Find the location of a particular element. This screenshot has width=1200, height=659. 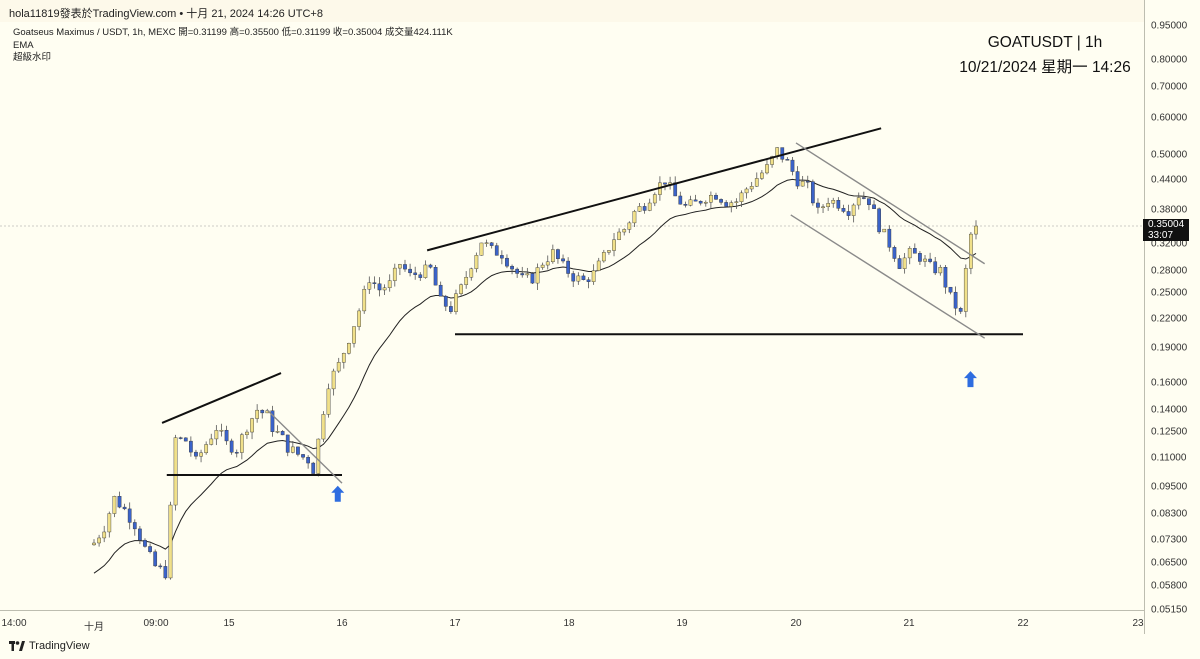

tradingview-brand: TradingView is located at coordinates (49, 646).